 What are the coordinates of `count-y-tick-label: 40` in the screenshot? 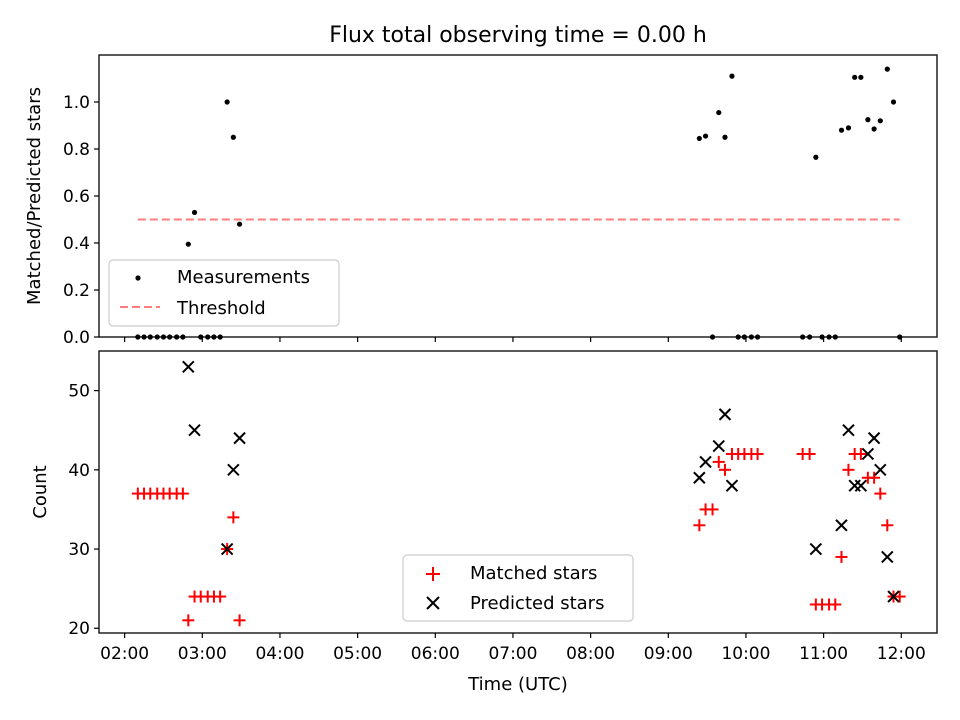 It's located at (79, 471).